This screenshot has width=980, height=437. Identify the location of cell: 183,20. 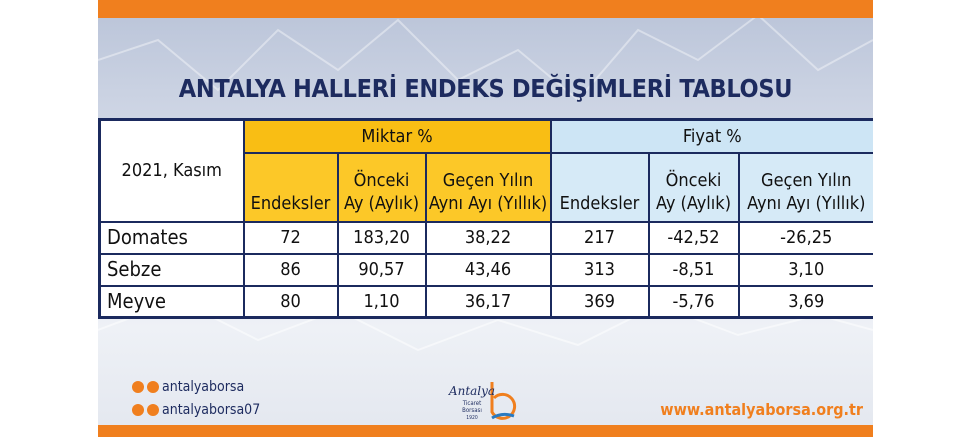
(381, 237).